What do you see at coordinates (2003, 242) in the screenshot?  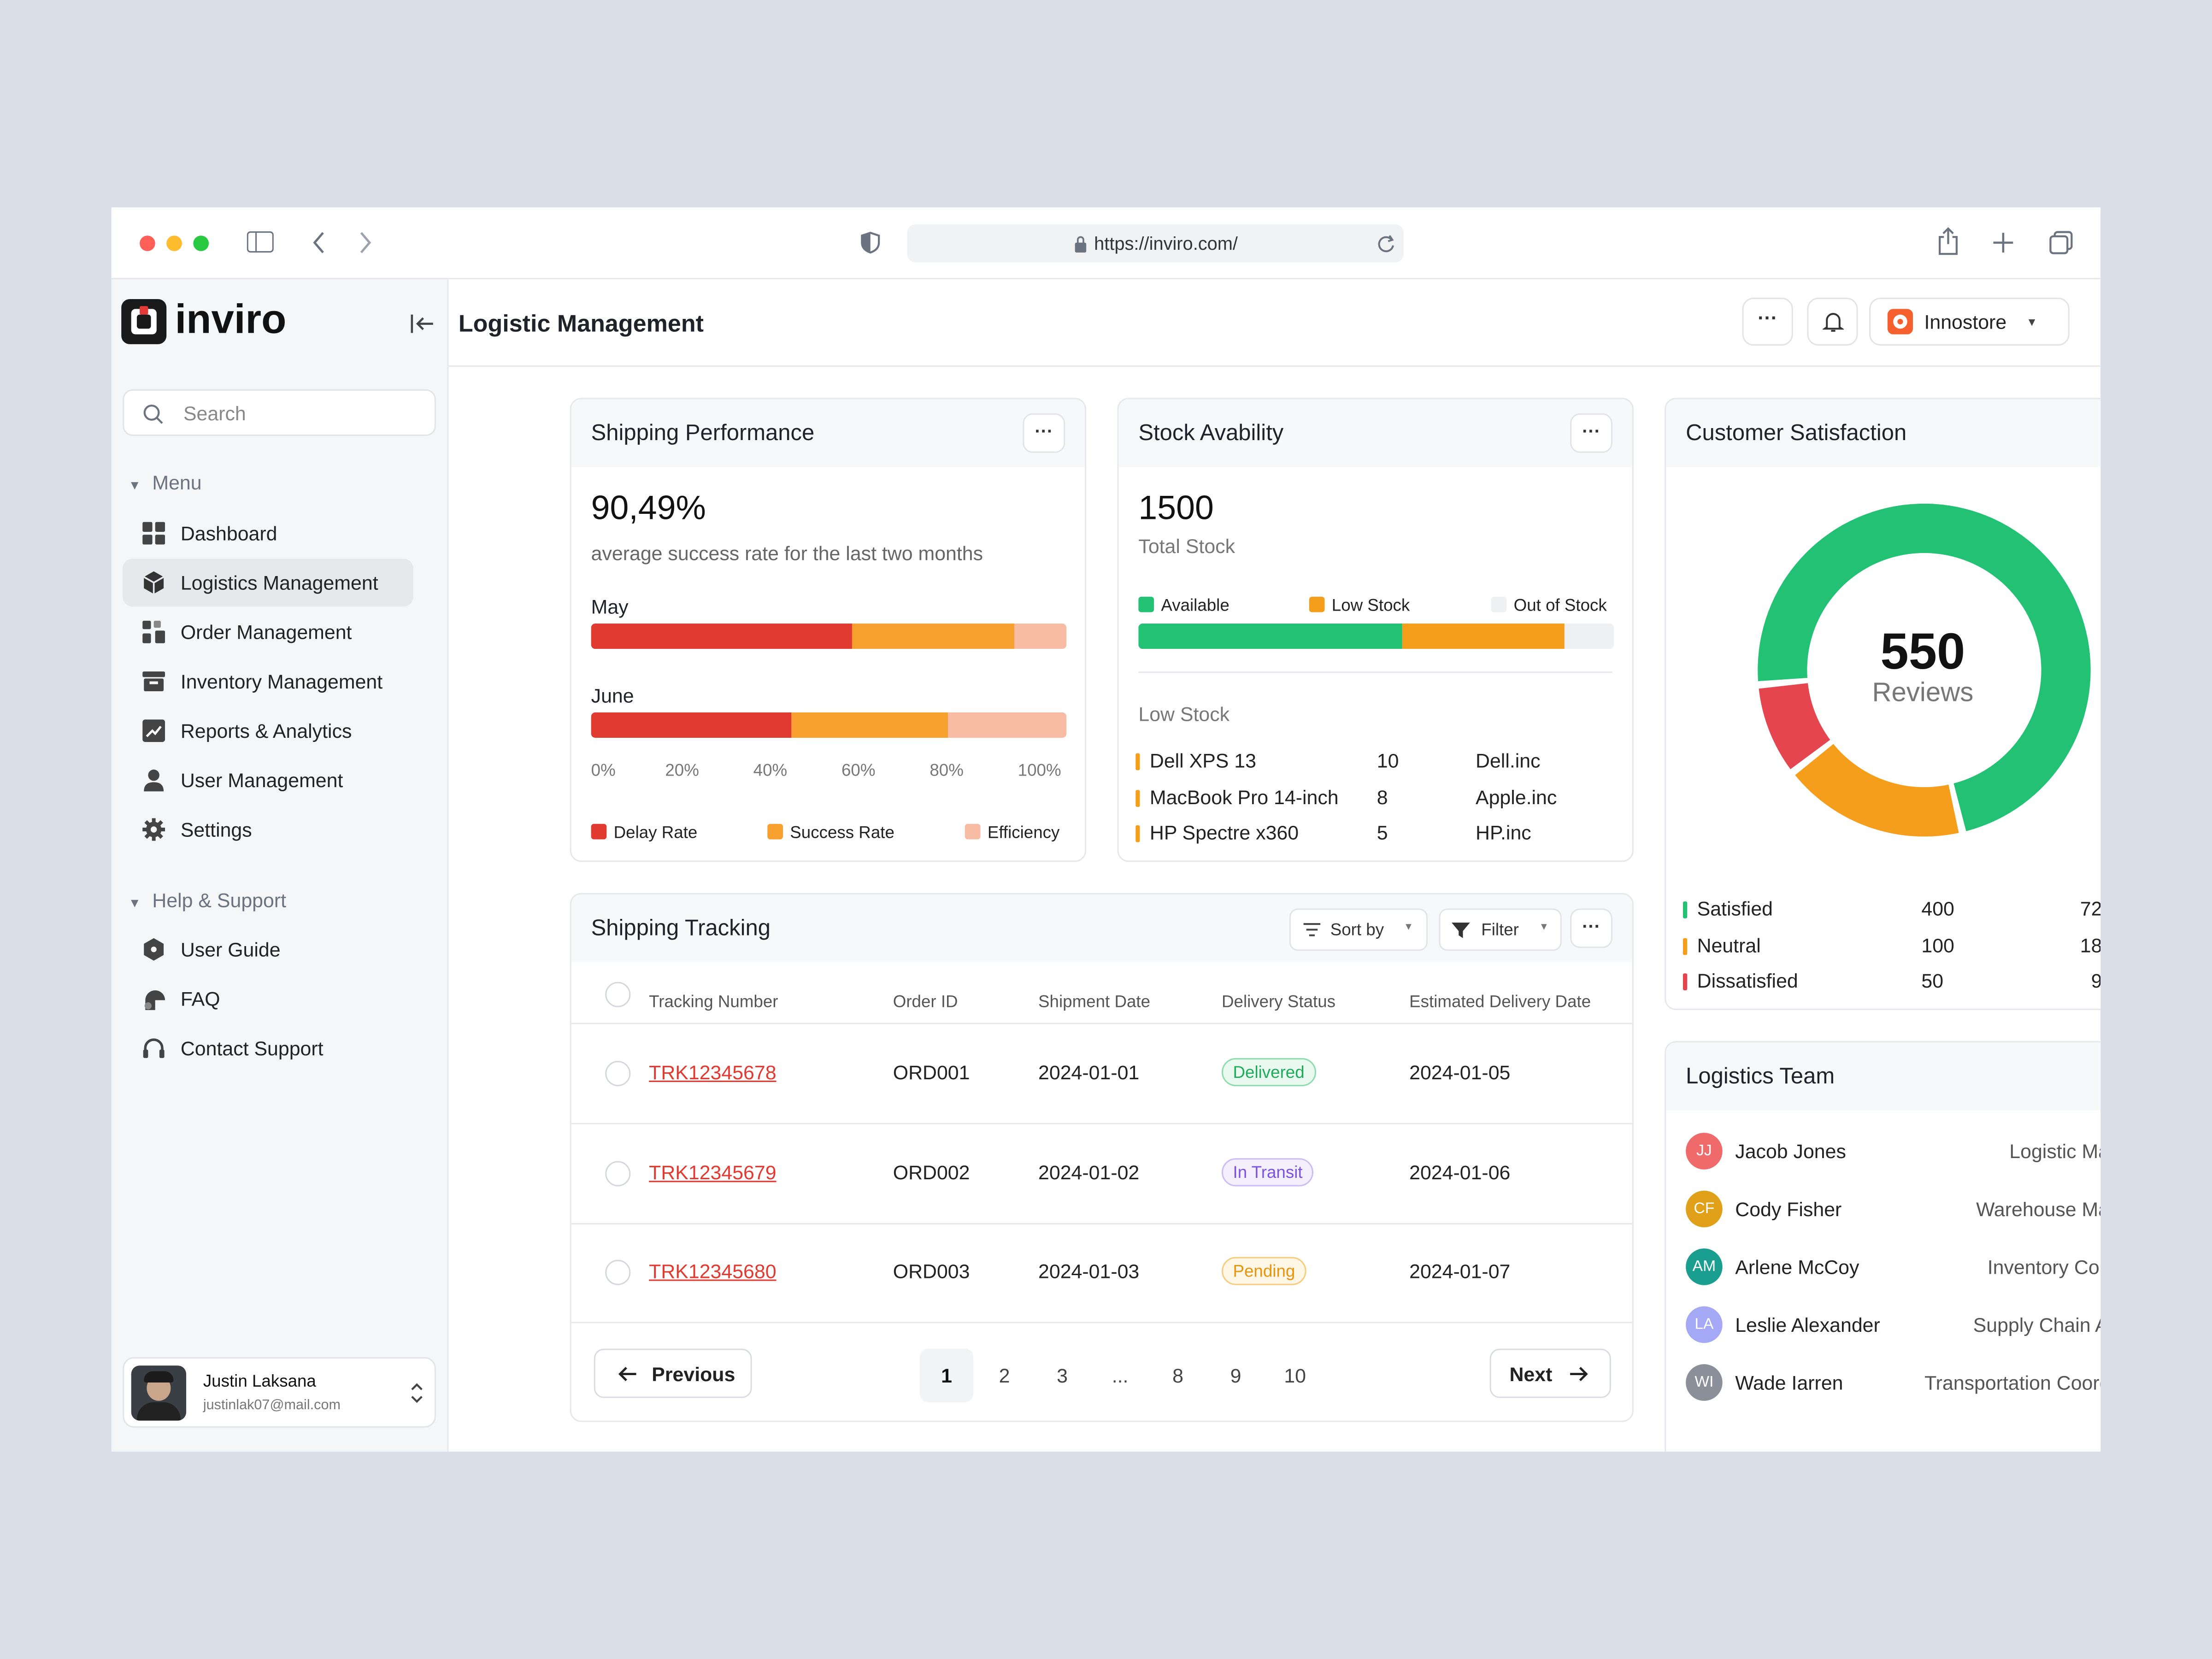 I see `new-tab-icon` at bounding box center [2003, 242].